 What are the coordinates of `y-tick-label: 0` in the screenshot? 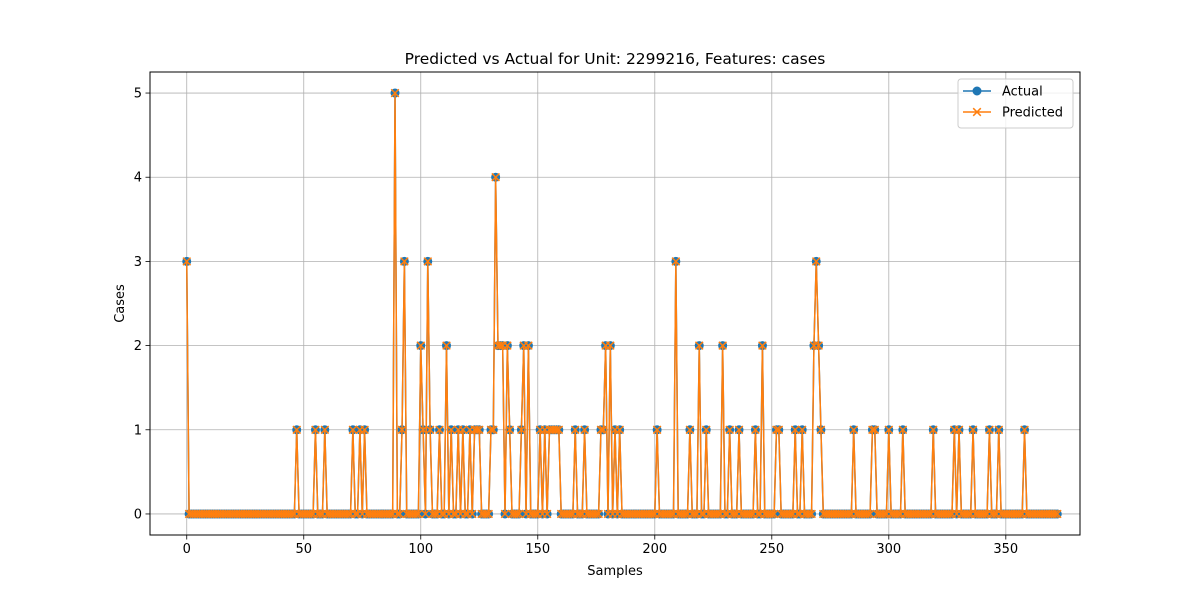 It's located at (138, 514).